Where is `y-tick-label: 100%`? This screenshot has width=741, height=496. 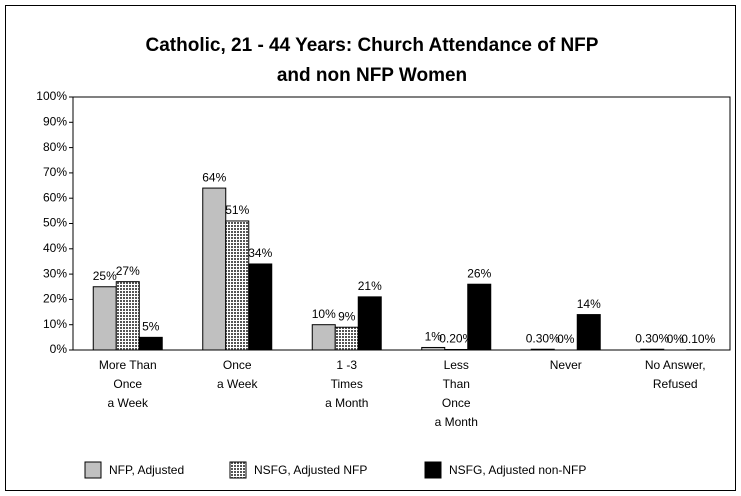 y-tick-label: 100% is located at coordinates (51, 96).